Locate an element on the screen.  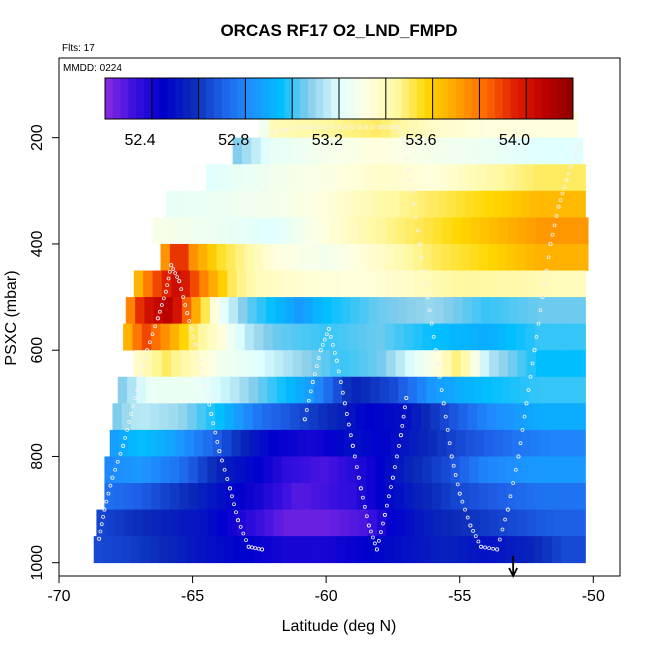
colorbar-tick-label: 53.2 is located at coordinates (327, 140).